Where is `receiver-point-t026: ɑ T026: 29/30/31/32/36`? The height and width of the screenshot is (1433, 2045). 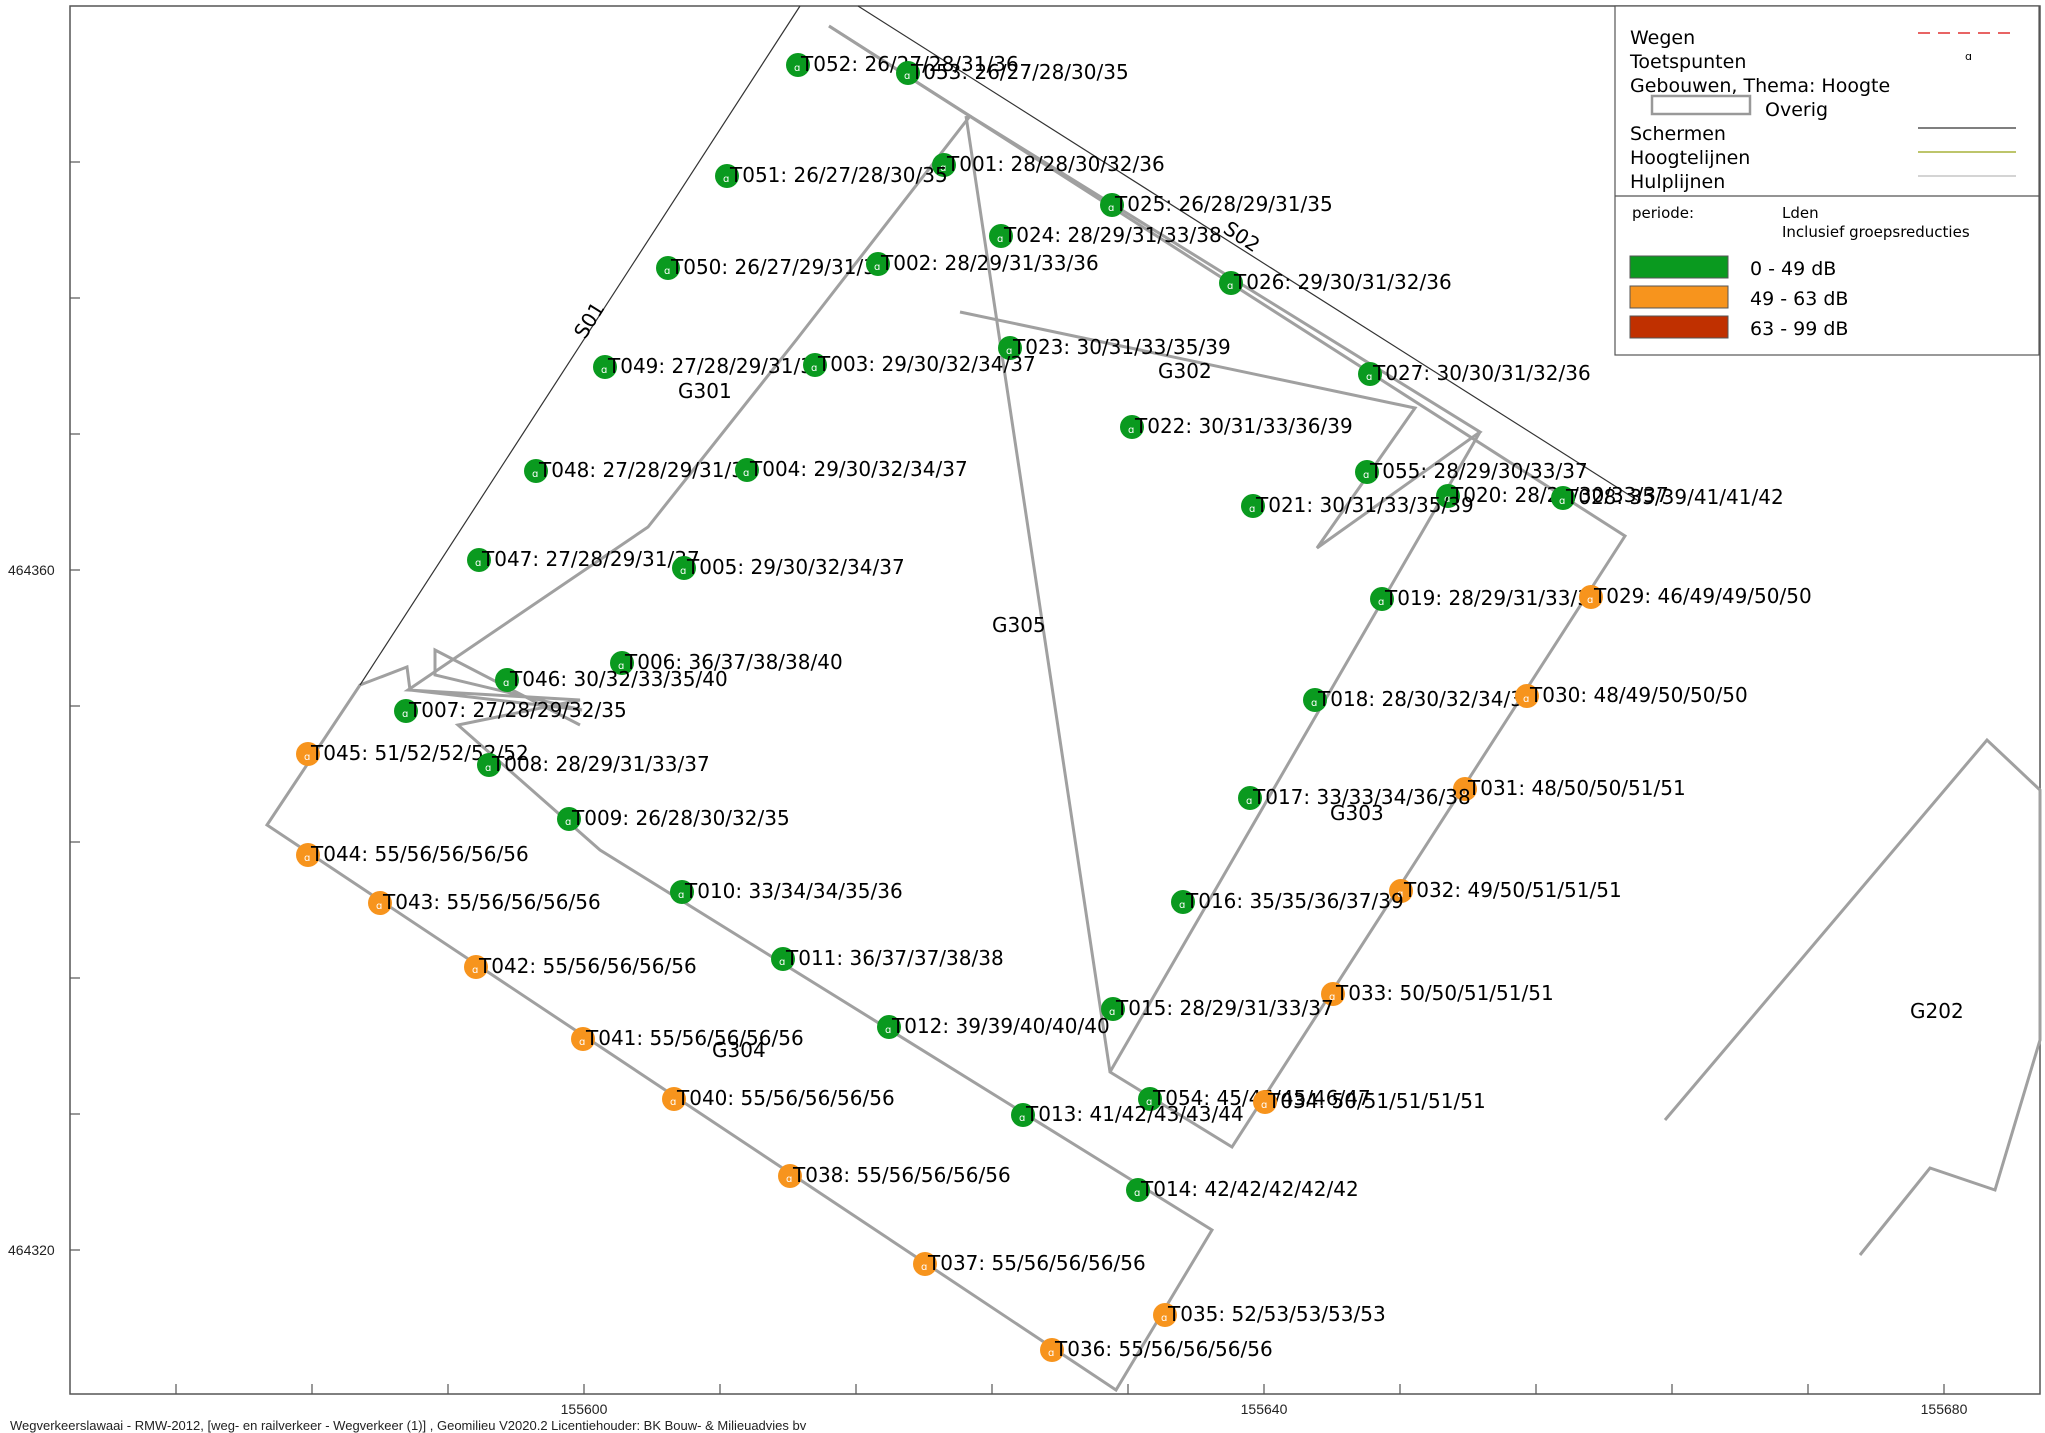
receiver-point-t026: ɑ T026: 29/30/31/32/36 is located at coordinates (1335, 282).